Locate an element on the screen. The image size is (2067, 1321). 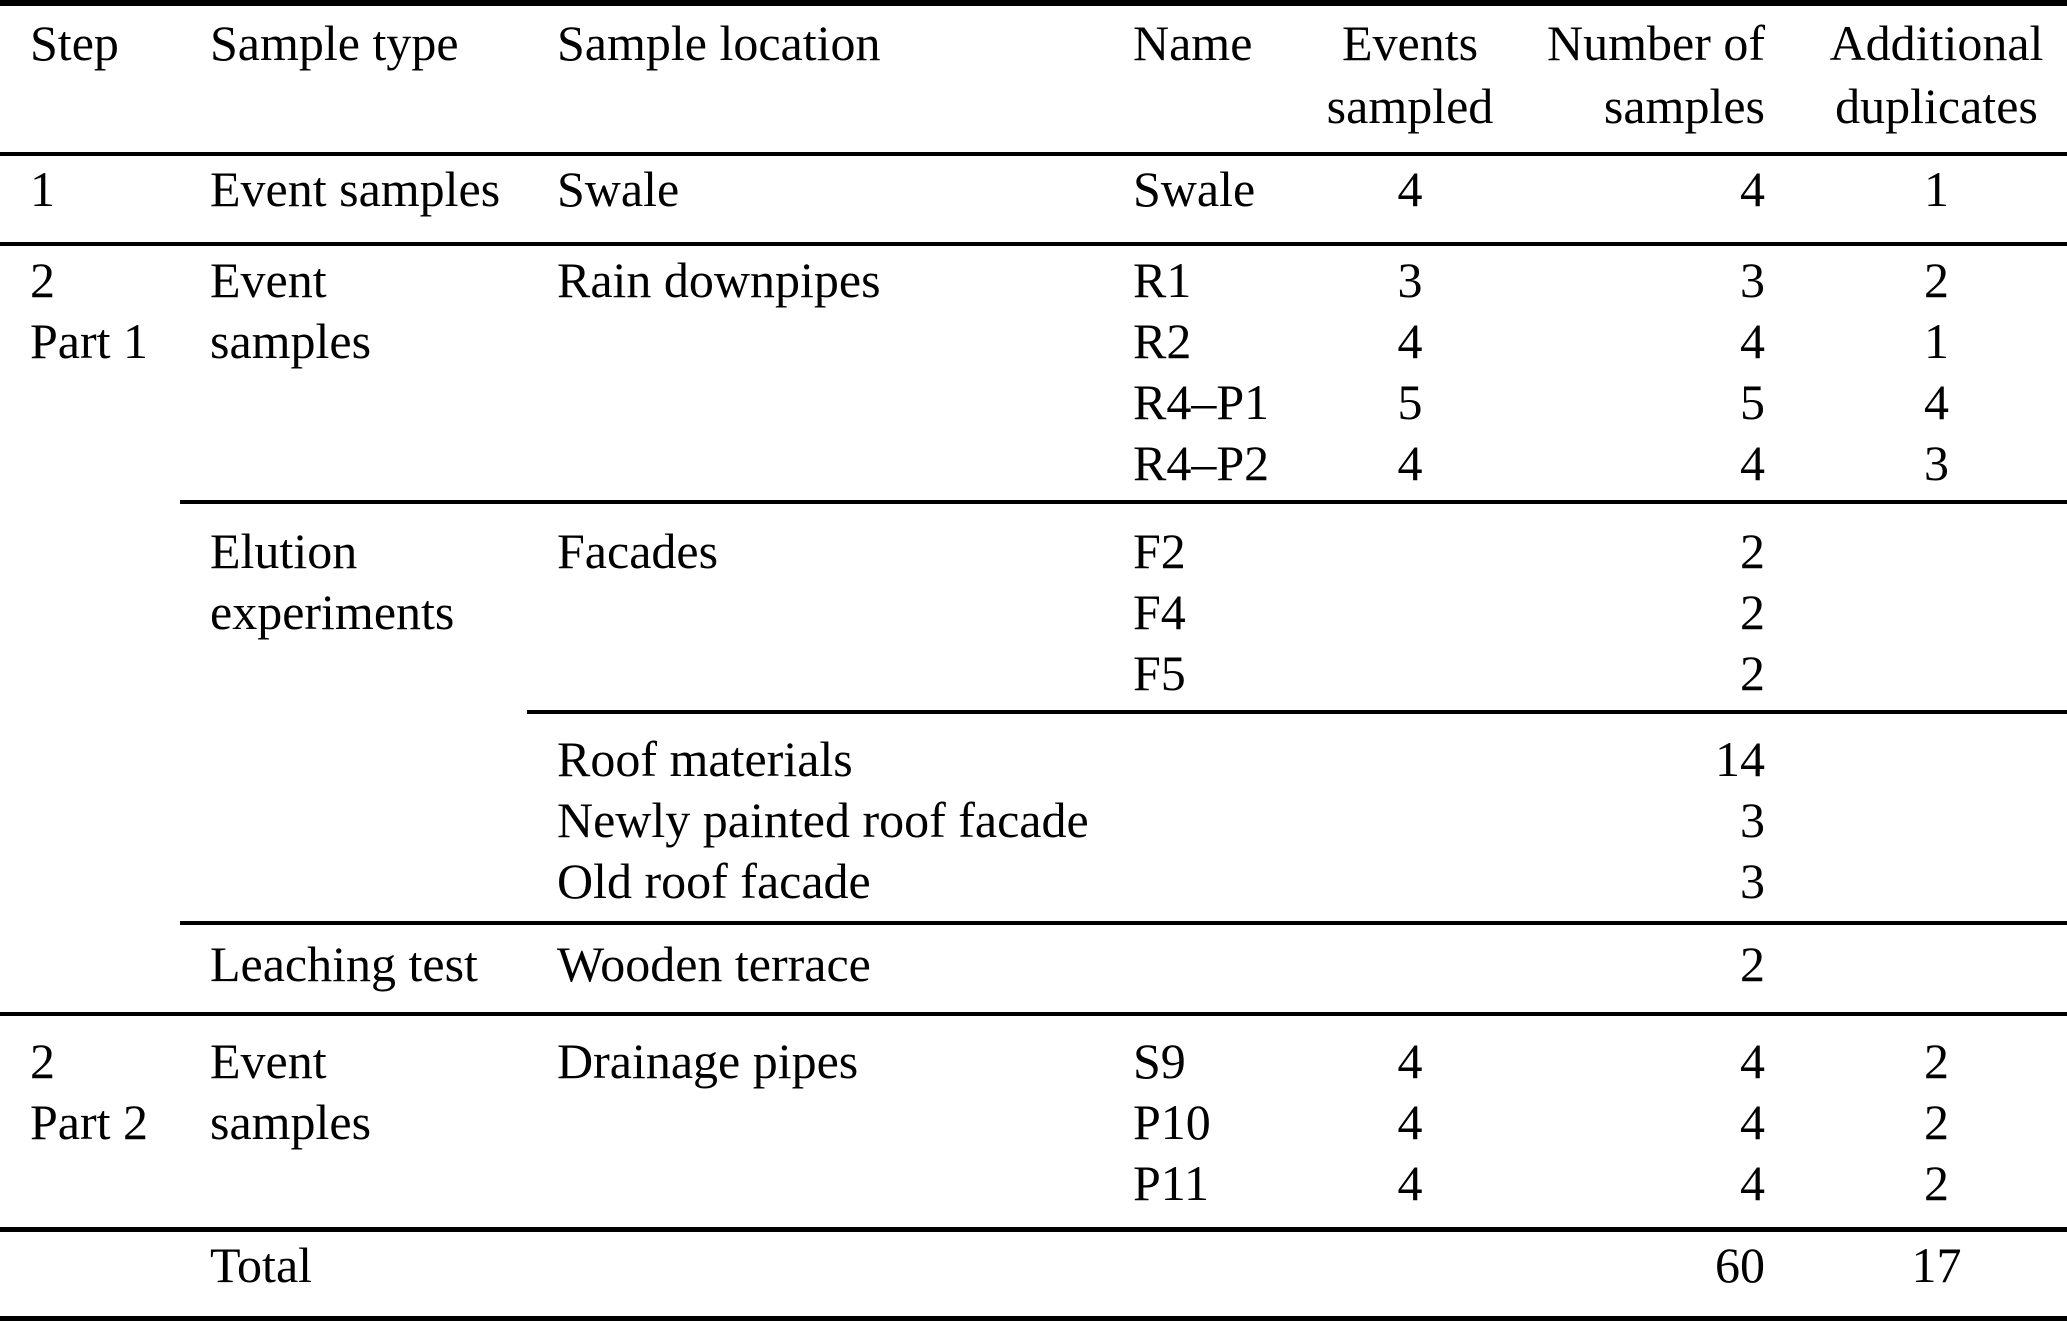
table-row-total: Total 60 17 is located at coordinates (1033, 1274).